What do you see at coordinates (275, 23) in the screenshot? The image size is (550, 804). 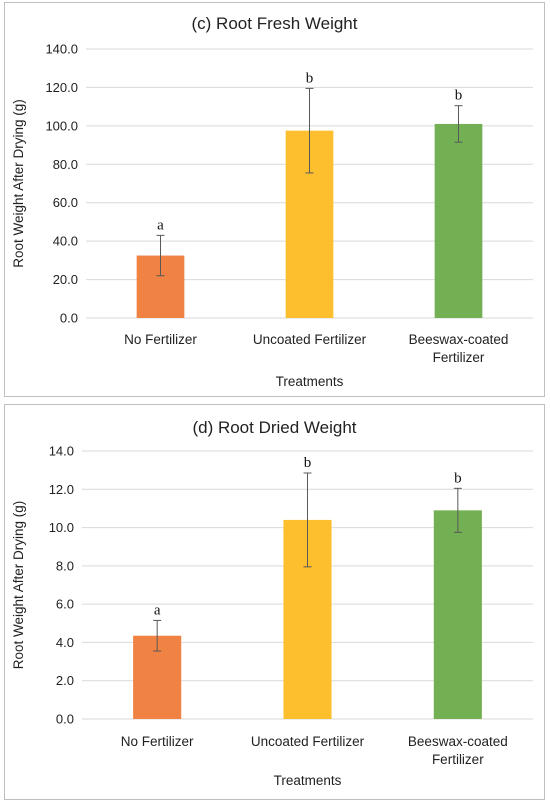 I see `chart-title: (c) Root Fresh Weight` at bounding box center [275, 23].